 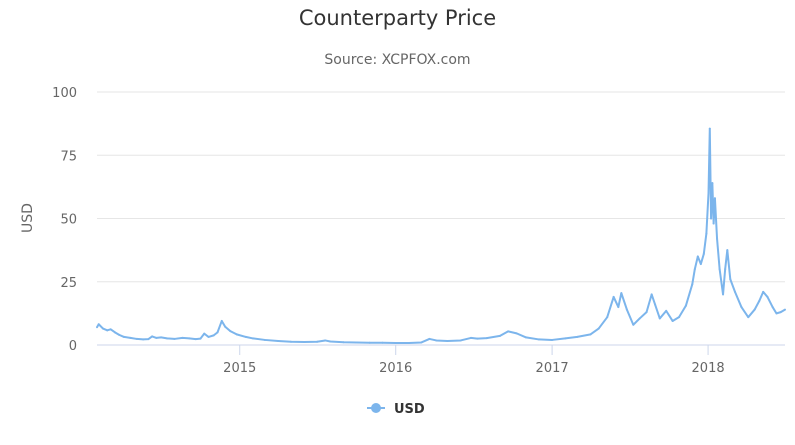 I want to click on legend: USD, so click(x=396, y=409).